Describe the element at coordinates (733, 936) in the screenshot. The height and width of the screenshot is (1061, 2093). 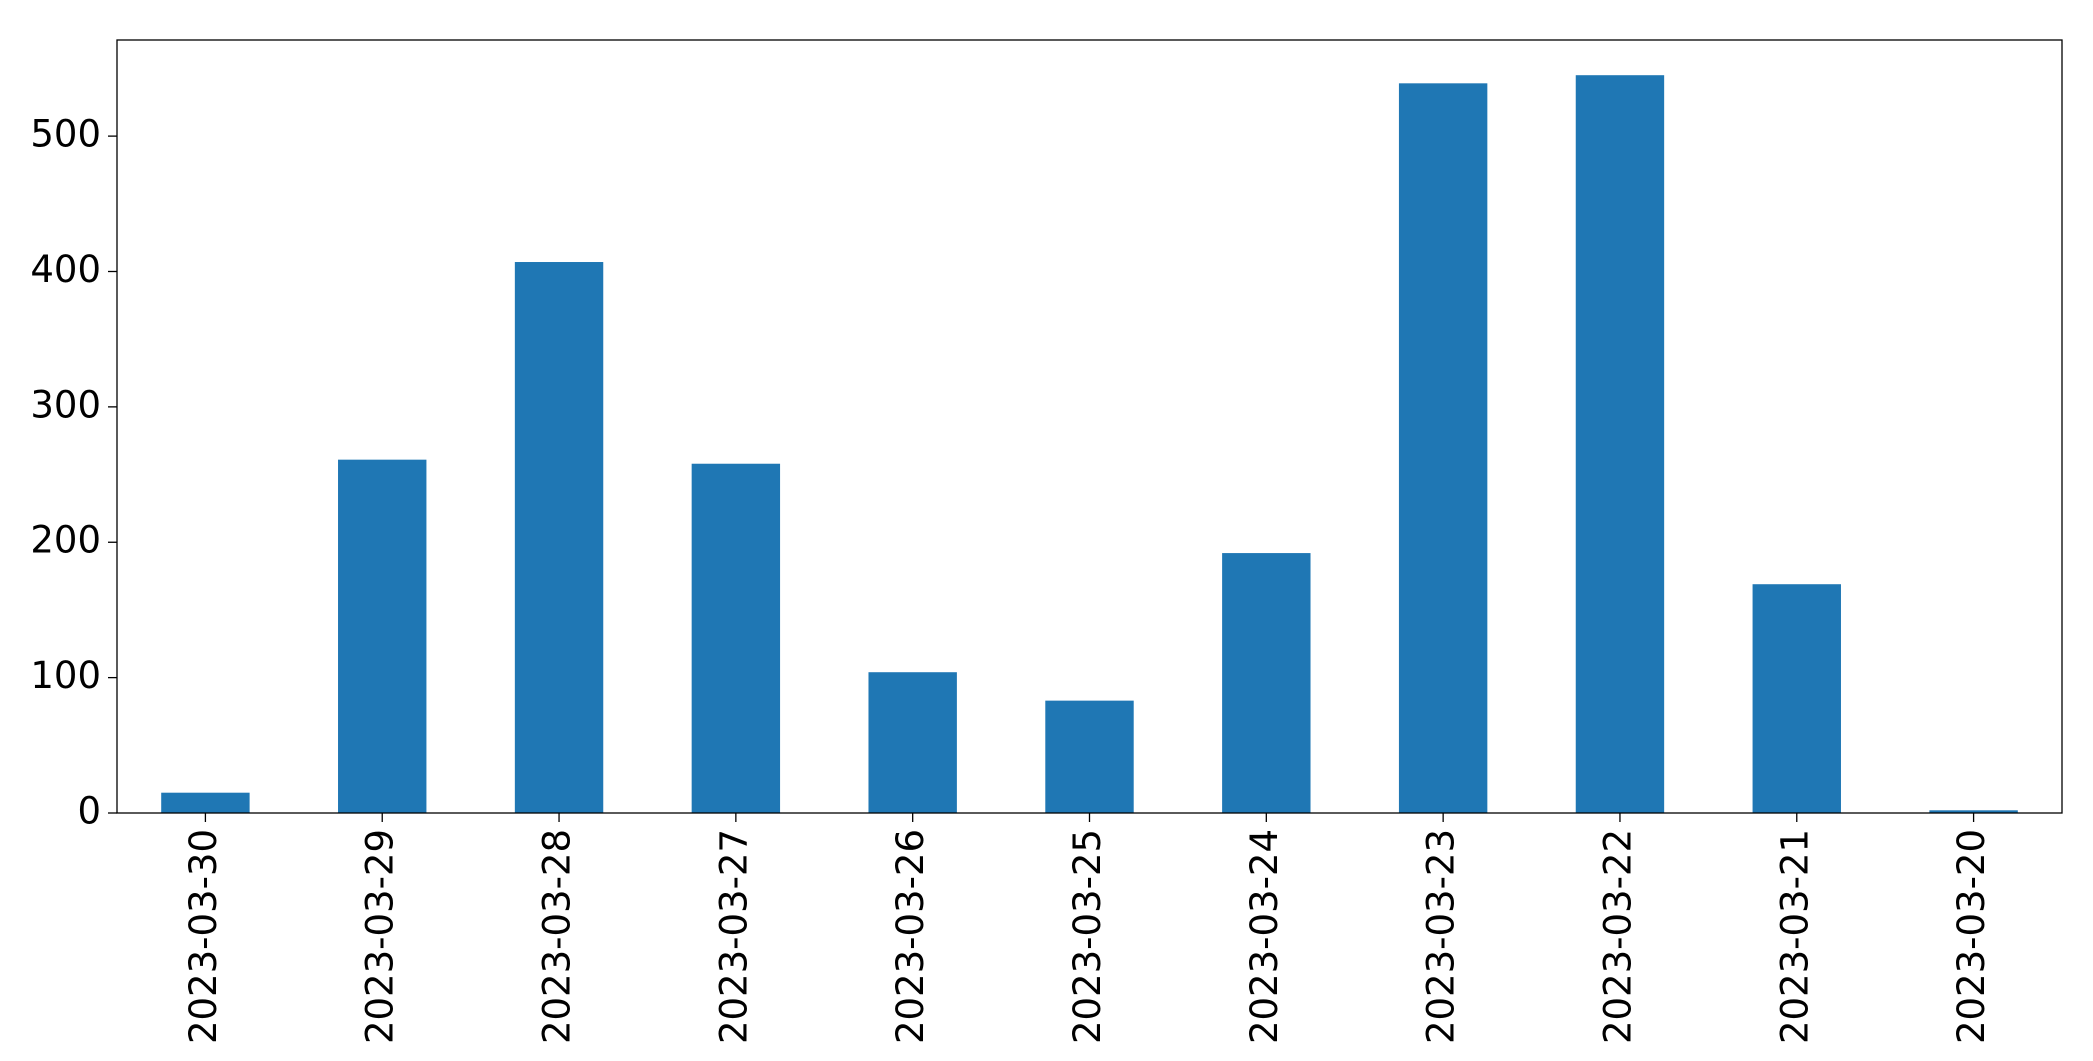
I see `x-tick-label: 2023-03-27` at that location.